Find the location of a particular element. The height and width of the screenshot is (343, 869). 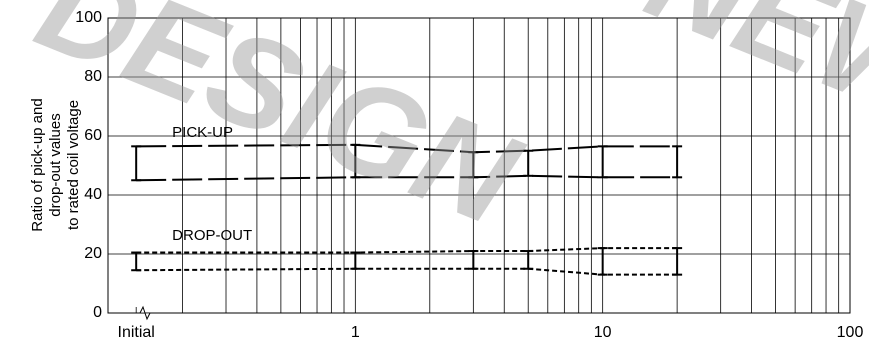

x-tick-label: 100 is located at coordinates (850, 332).